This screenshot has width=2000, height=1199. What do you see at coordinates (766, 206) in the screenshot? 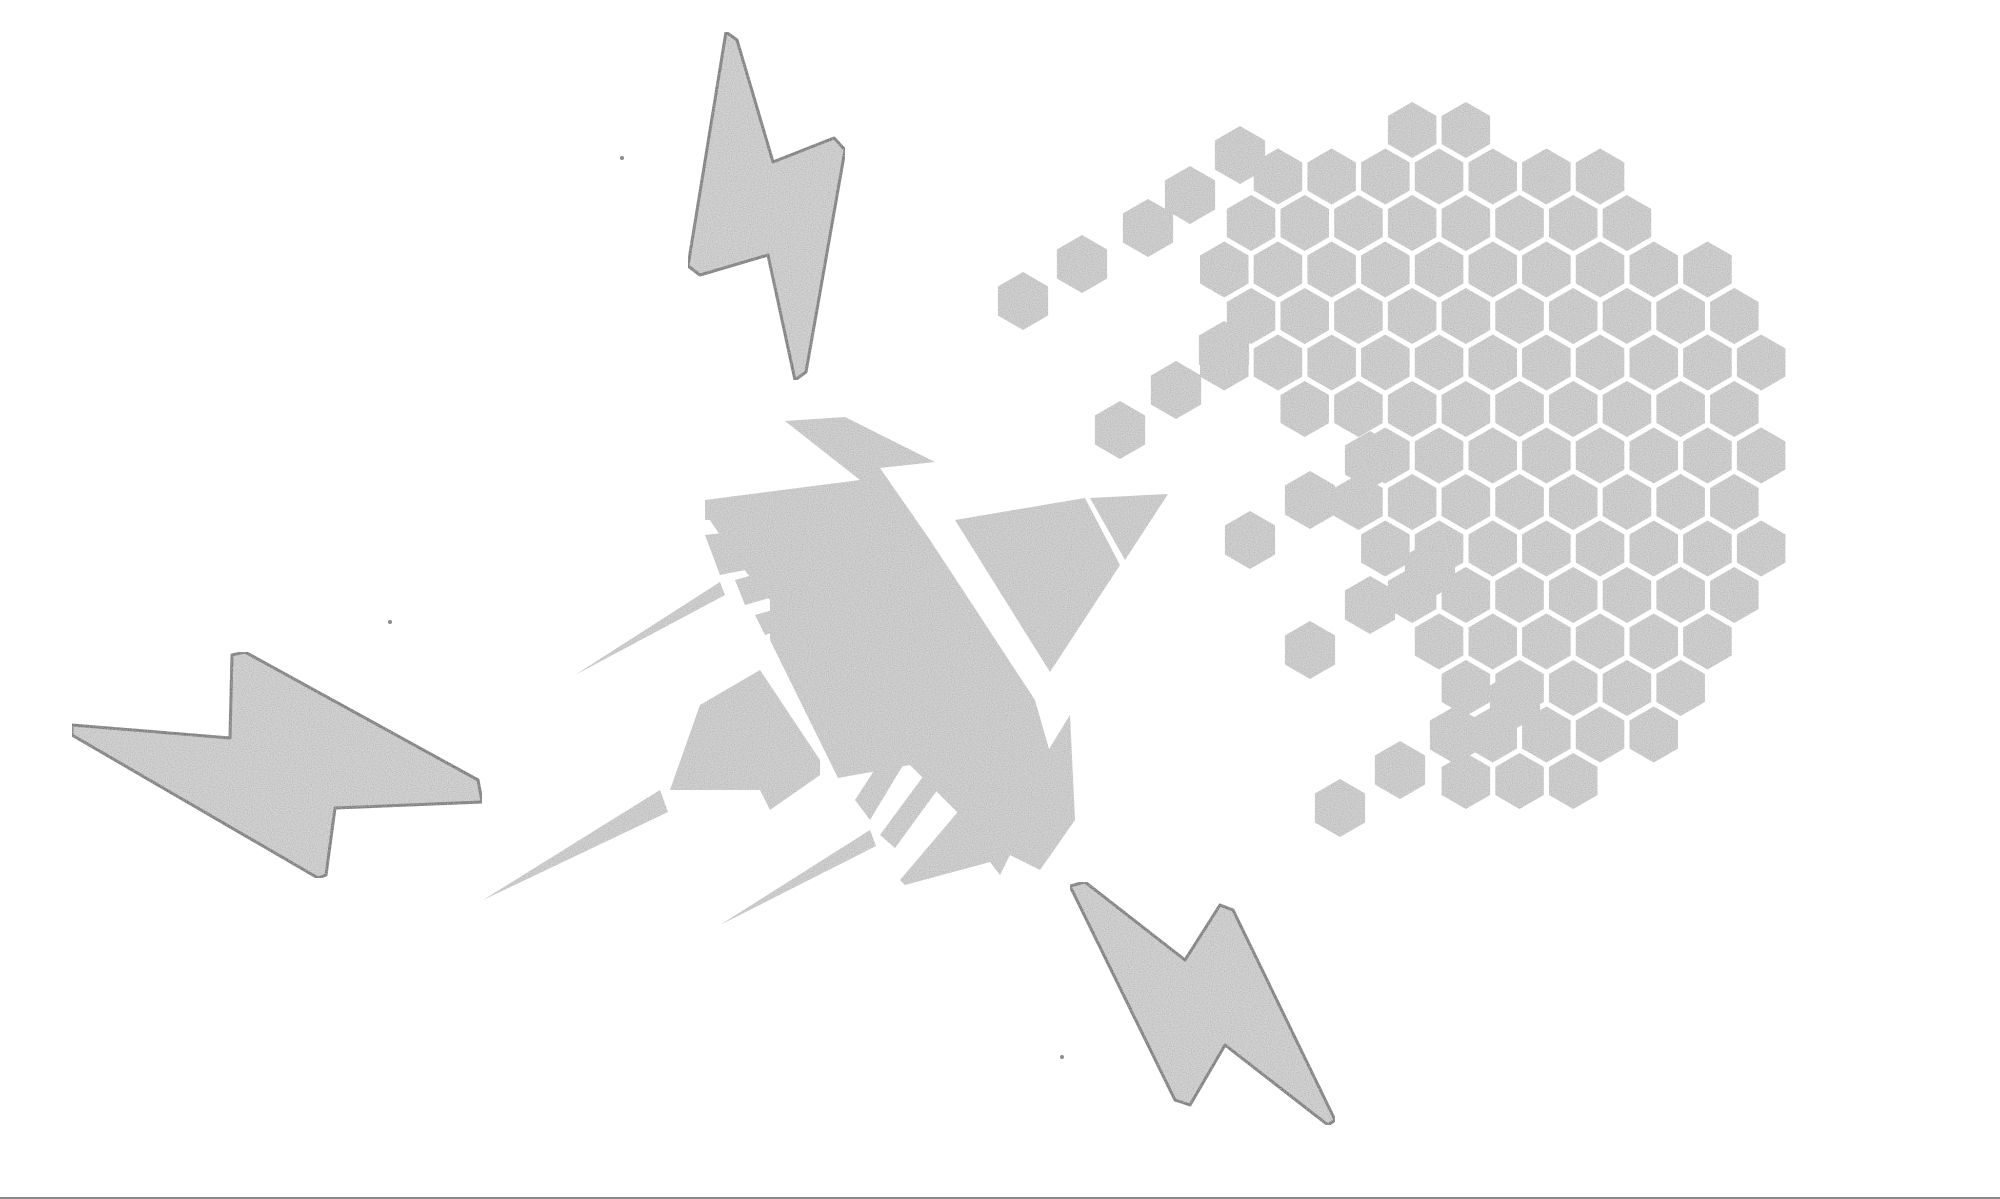
I see `lightning-bolt-top-icon` at bounding box center [766, 206].